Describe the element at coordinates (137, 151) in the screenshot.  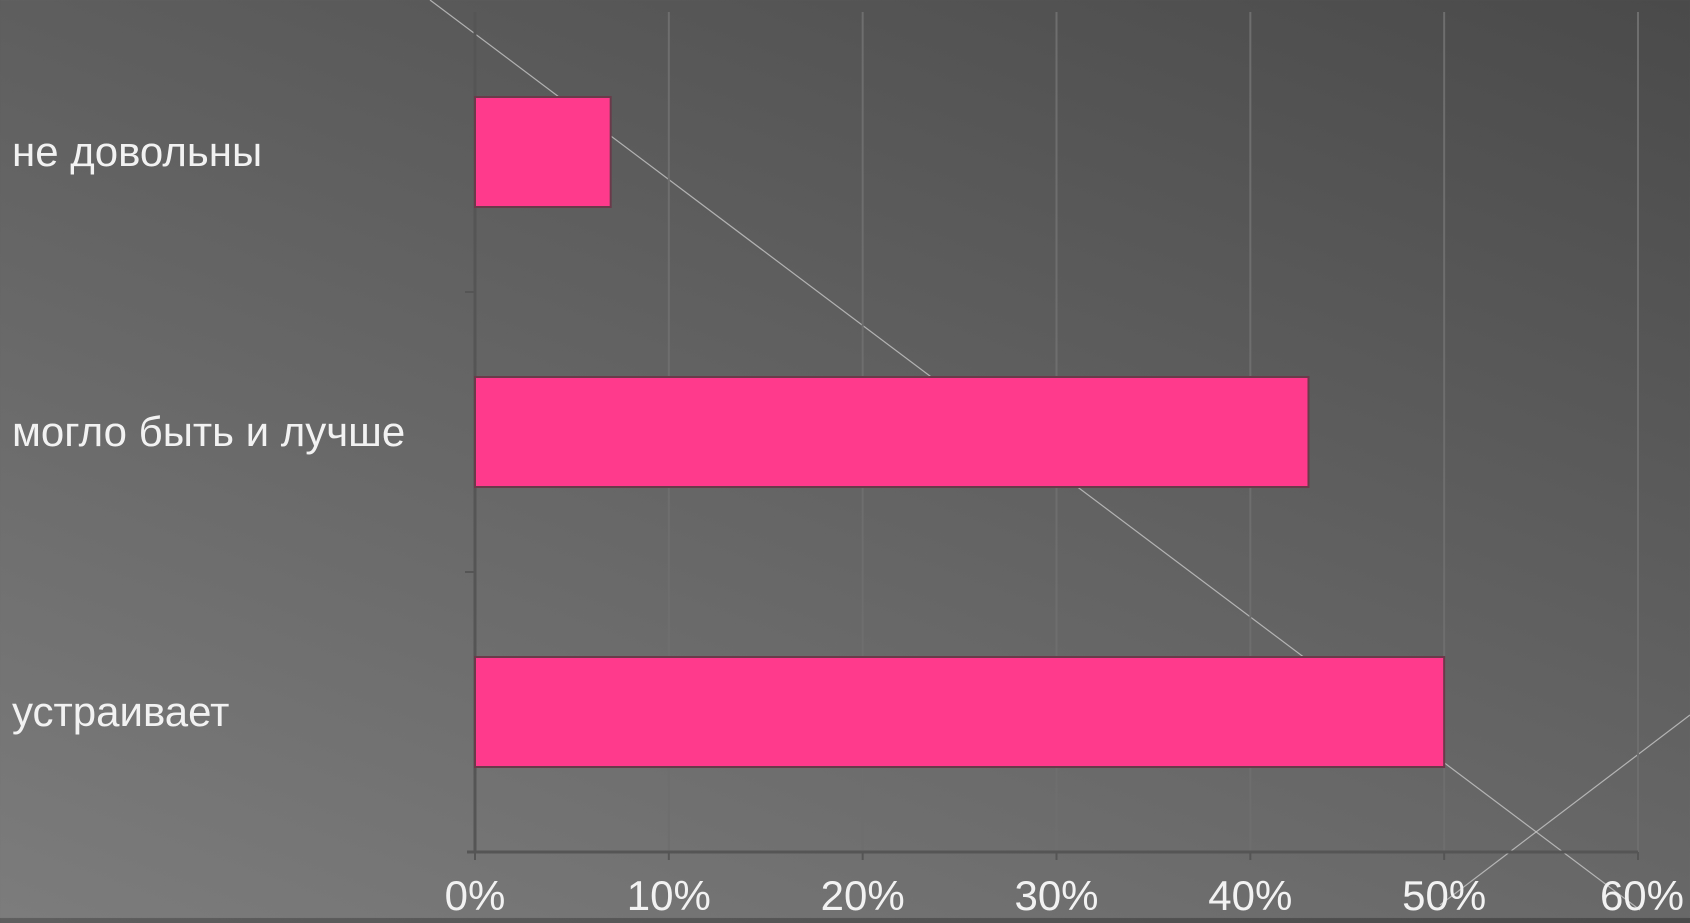
I see `category-label: не довольны` at that location.